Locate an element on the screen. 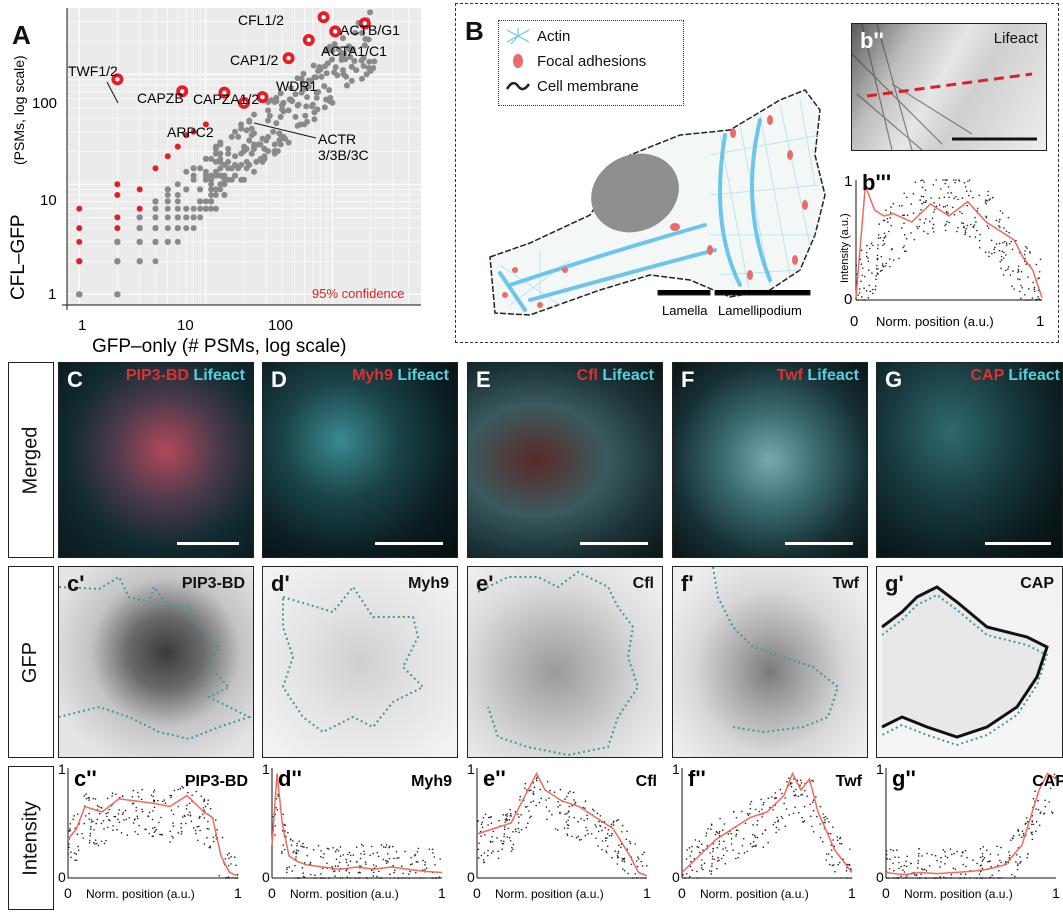 Image resolution: width=1063 pixels, height=914 pixels. profile-line is located at coordinates (949, 241).